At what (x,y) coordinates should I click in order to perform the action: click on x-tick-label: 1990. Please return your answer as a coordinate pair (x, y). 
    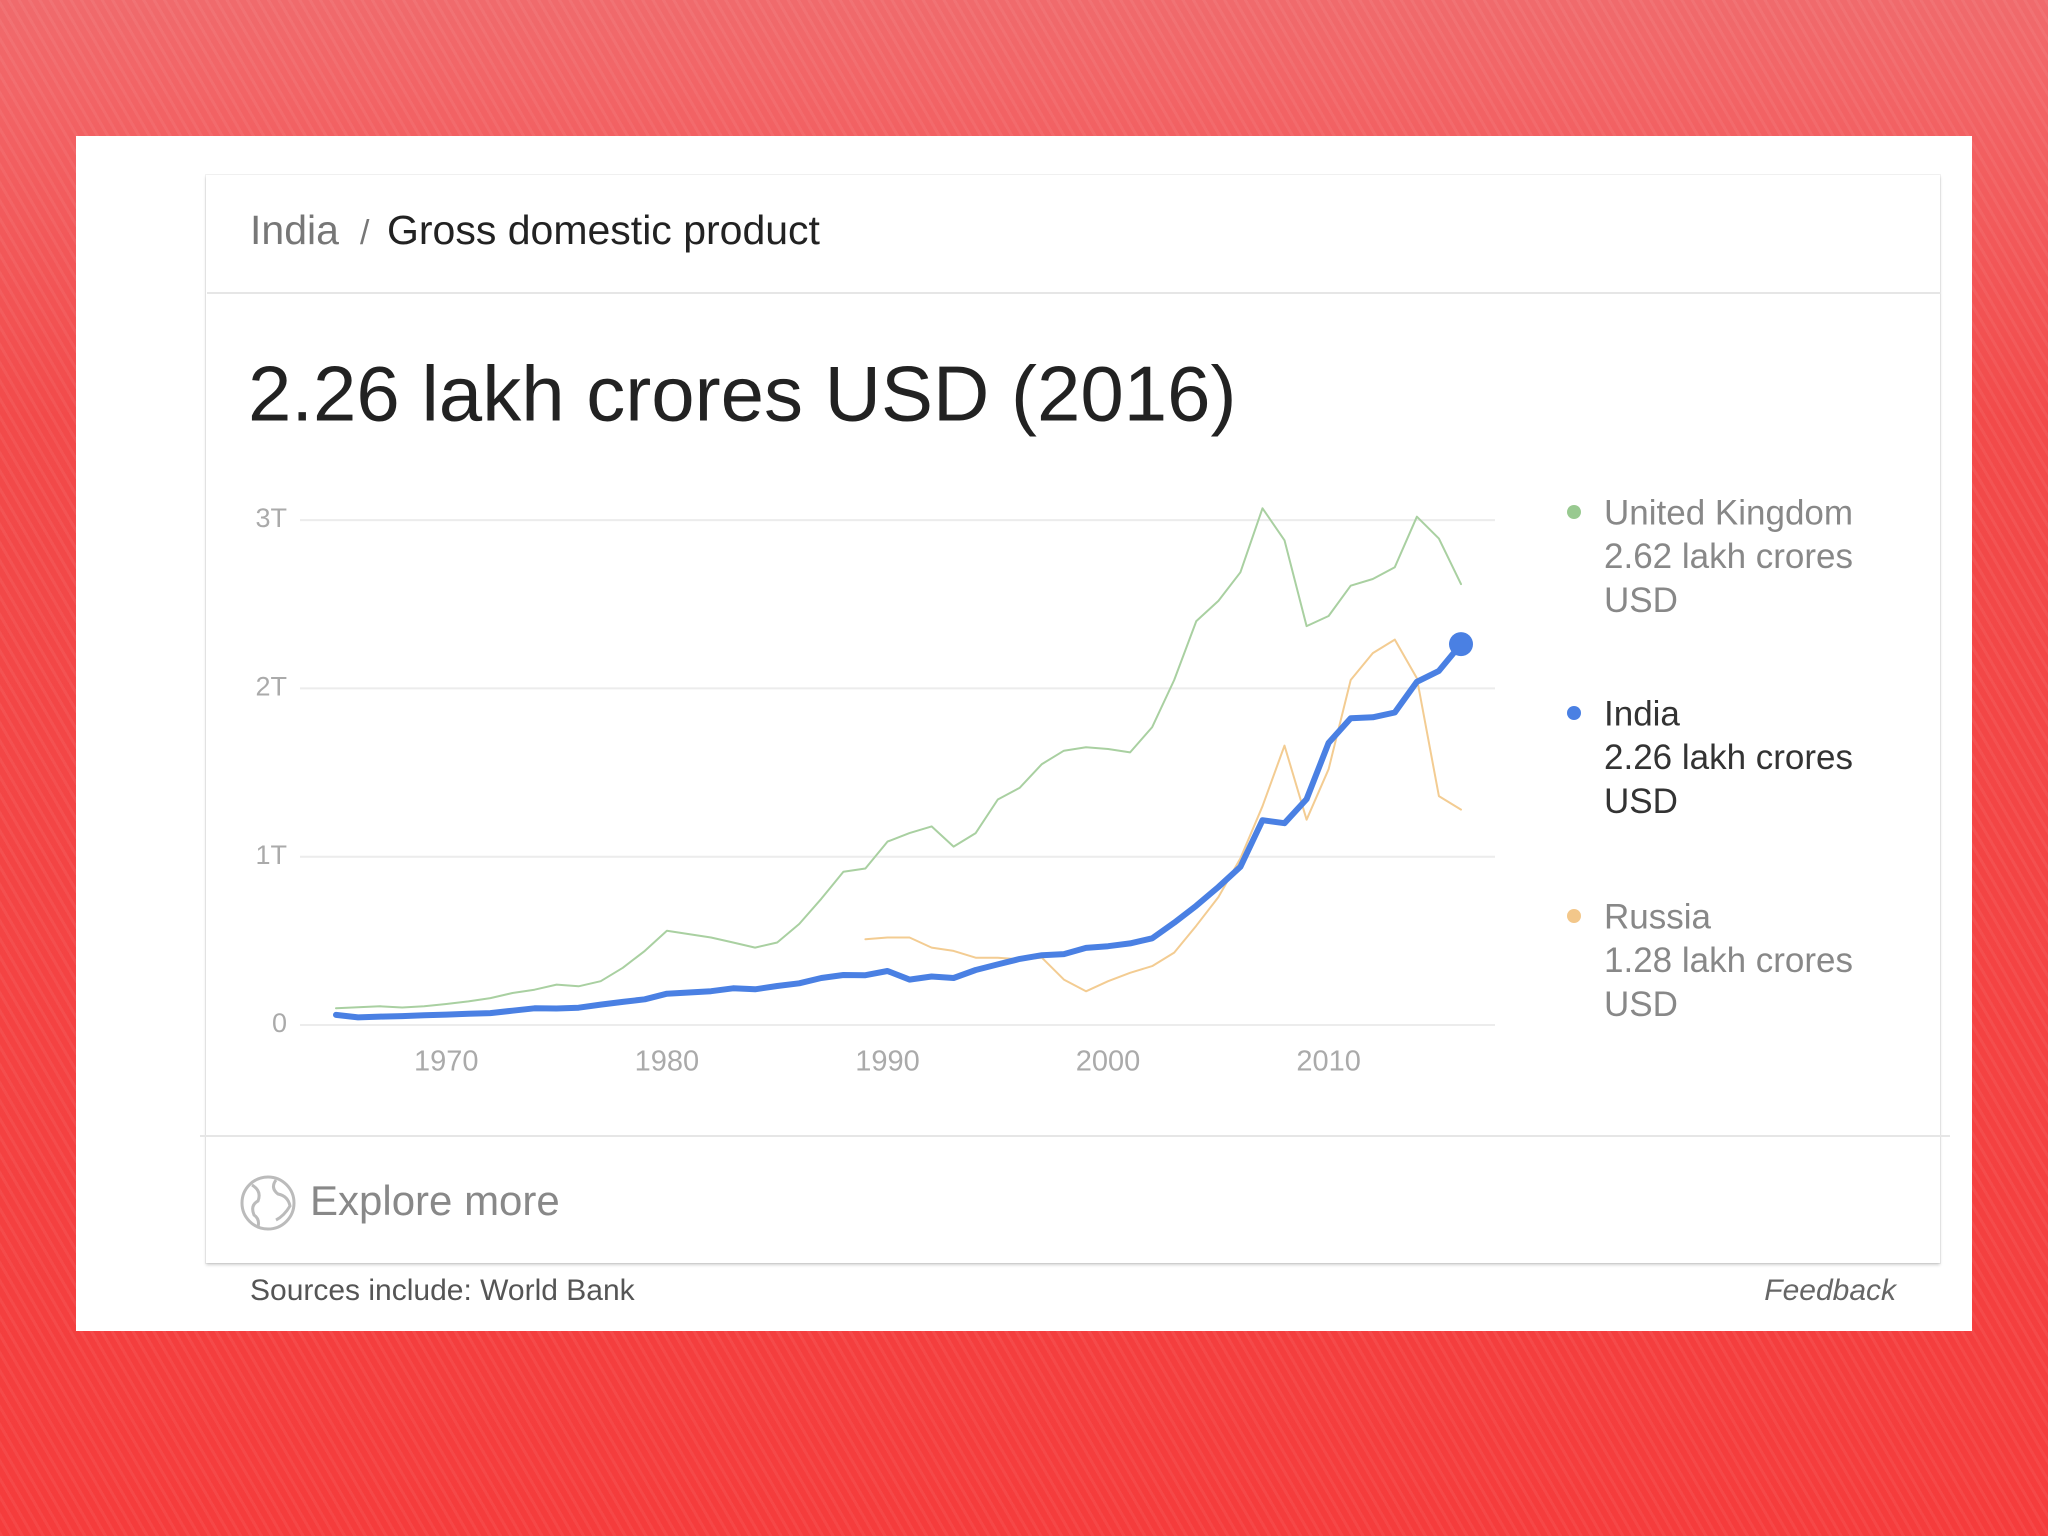
    Looking at the image, I should click on (887, 1062).